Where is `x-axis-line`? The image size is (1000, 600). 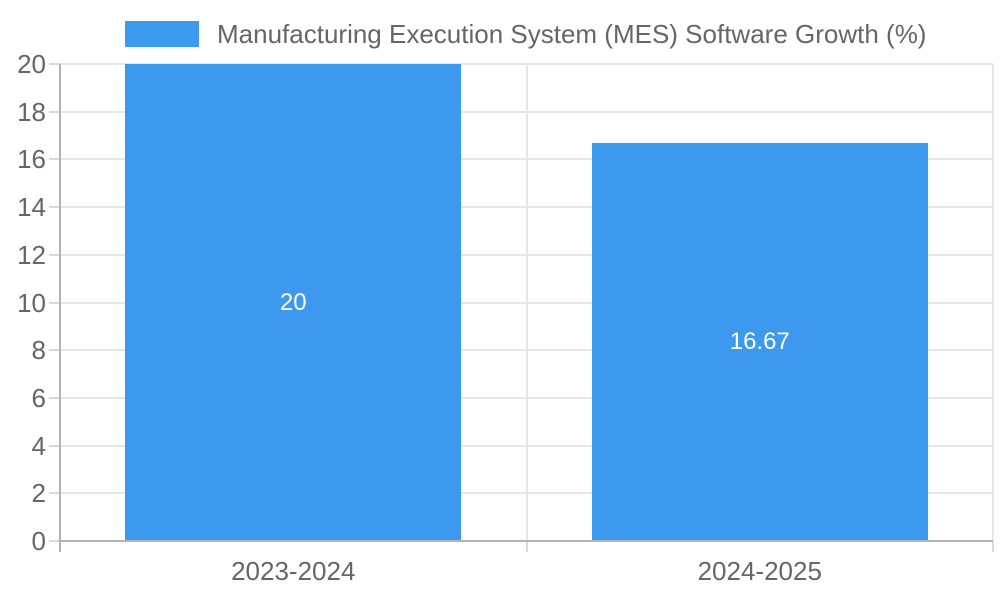 x-axis-line is located at coordinates (526, 541).